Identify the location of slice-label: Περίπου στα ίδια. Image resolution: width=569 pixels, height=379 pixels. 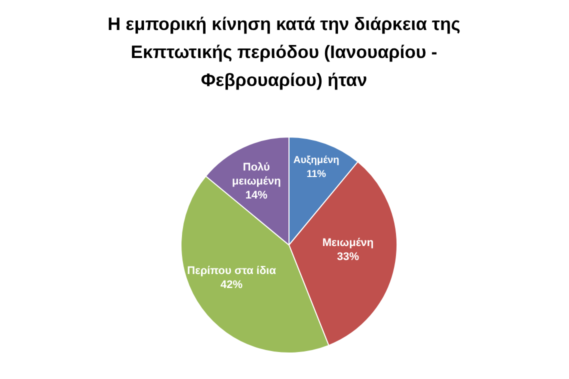
(231, 271).